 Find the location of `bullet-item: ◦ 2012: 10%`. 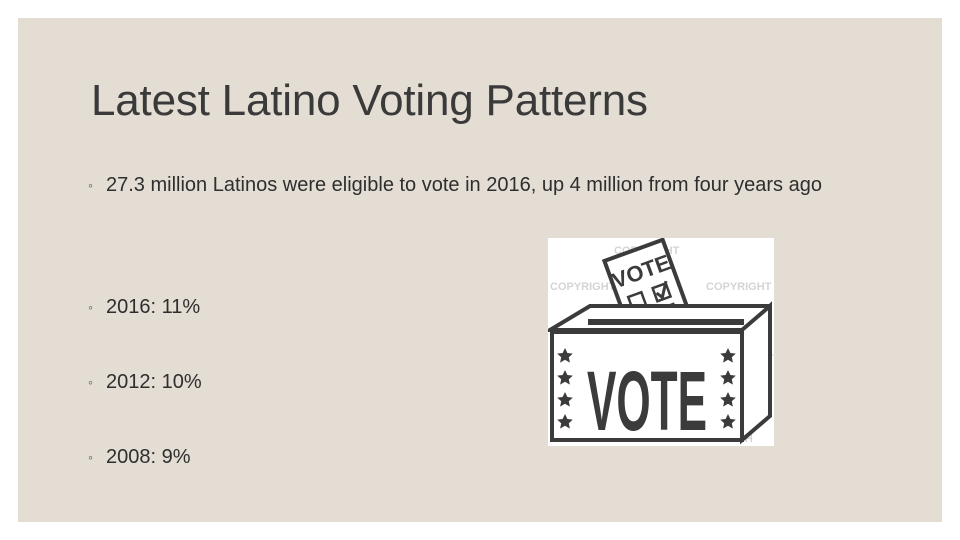

bullet-item: ◦ 2012: 10% is located at coordinates (478, 382).